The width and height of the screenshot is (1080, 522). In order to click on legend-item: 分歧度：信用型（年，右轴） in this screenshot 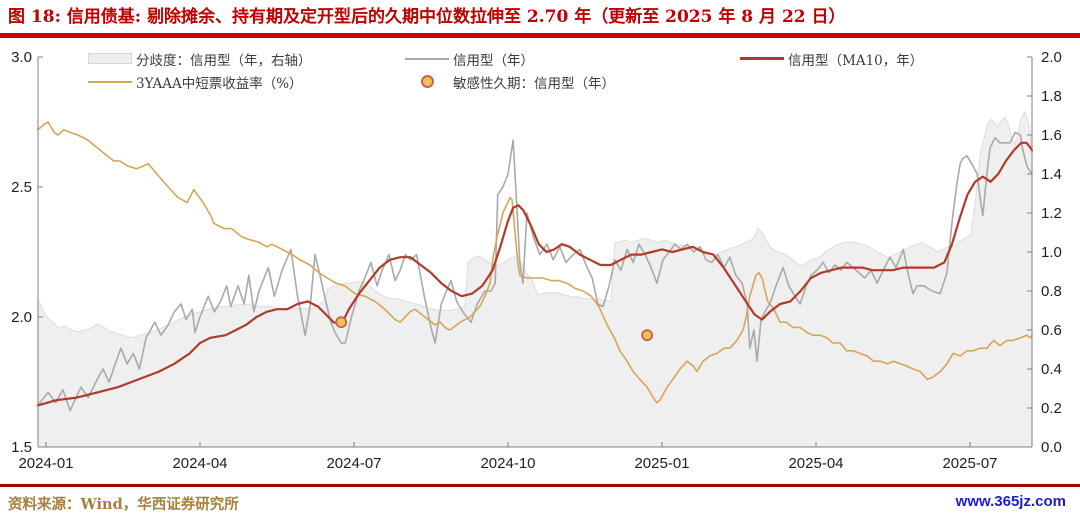, I will do `click(200, 58)`.